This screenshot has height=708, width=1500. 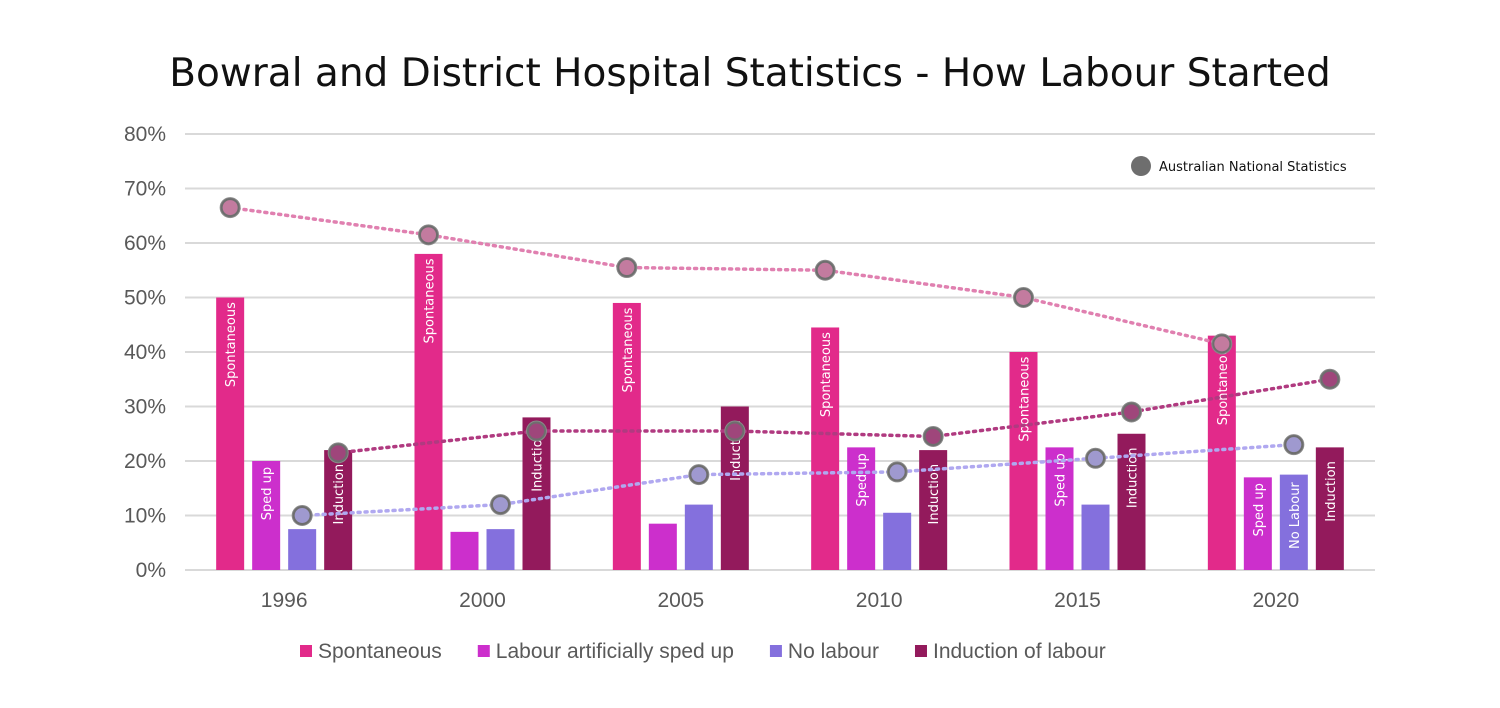 I want to click on bar-labour-artificially-sped-up-2010, so click(x=861, y=508).